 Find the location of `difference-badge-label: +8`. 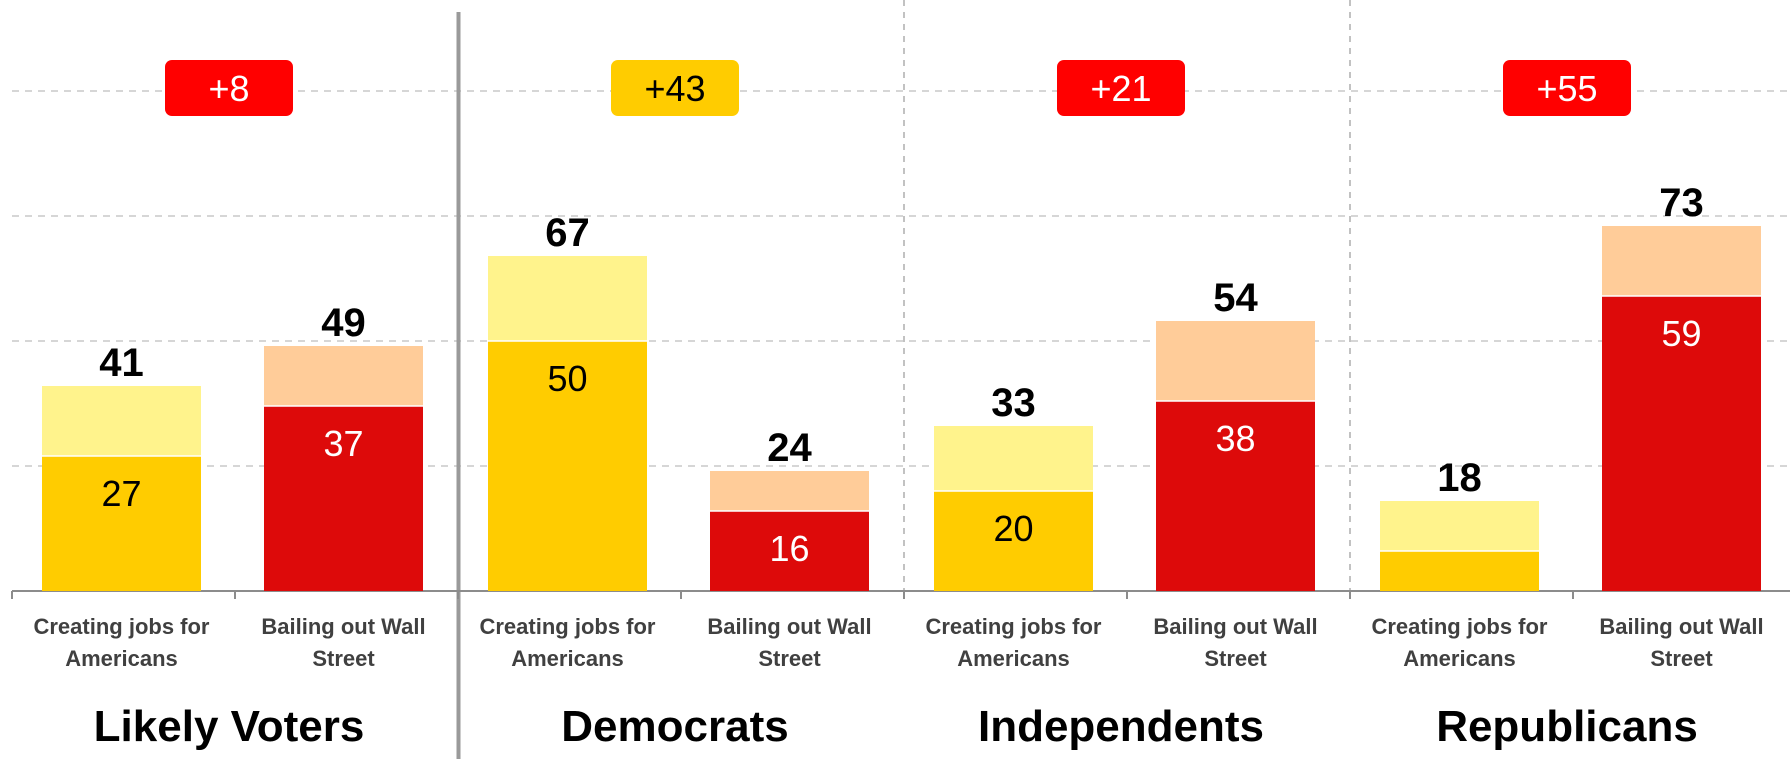

difference-badge-label: +8 is located at coordinates (228, 88).